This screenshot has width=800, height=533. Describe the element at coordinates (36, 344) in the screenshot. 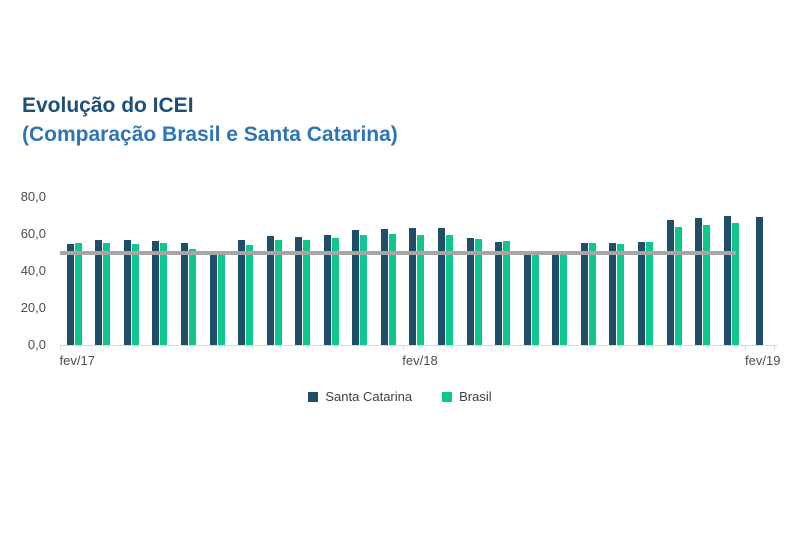

I see `y-axis-tick-label: 0,0` at that location.